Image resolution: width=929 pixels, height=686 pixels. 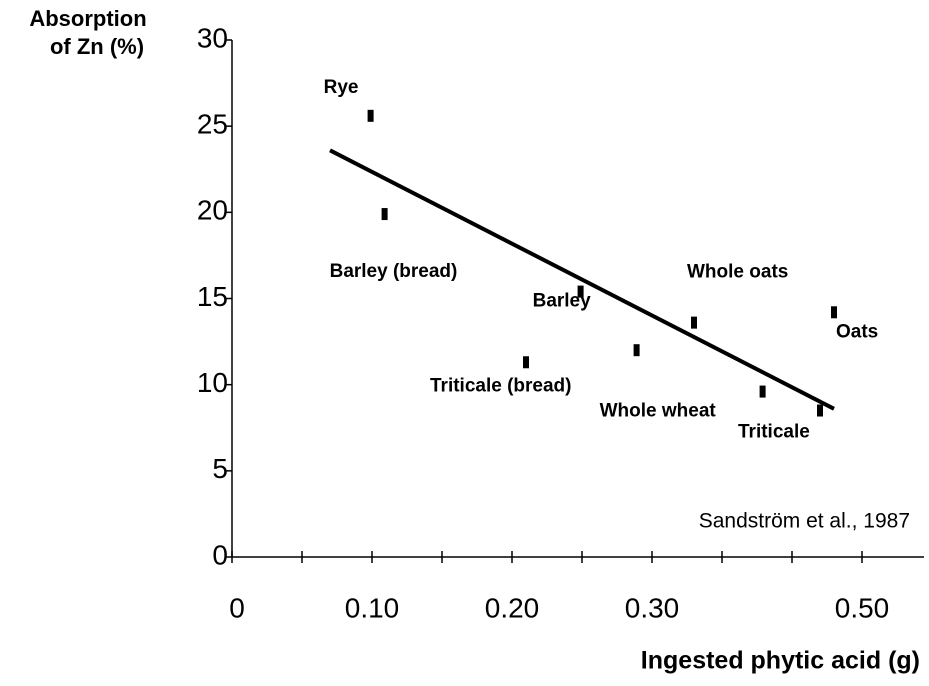 What do you see at coordinates (97, 46) in the screenshot?
I see `y-axis-label: of Zn (%)` at bounding box center [97, 46].